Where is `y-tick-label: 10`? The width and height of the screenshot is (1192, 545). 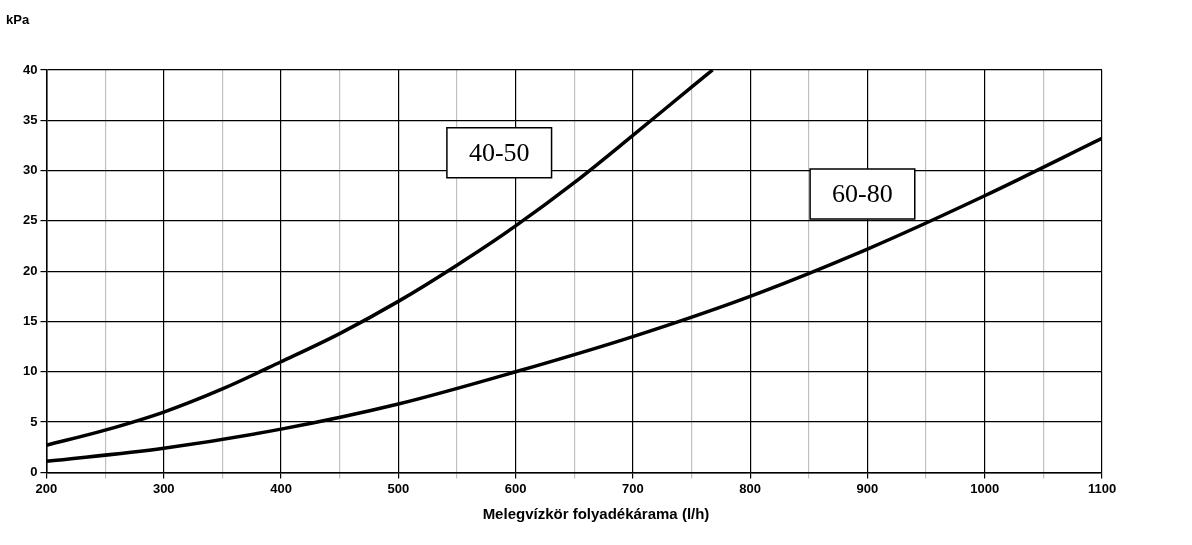 y-tick-label: 10 is located at coordinates (30, 371).